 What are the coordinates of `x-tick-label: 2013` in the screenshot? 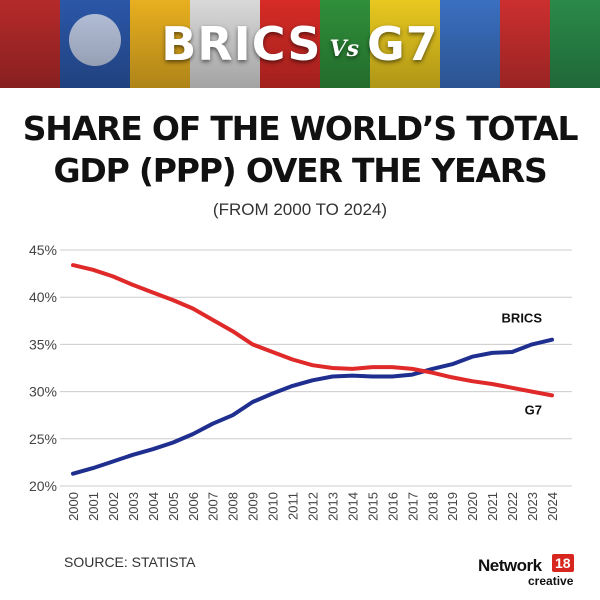 It's located at (332, 506).